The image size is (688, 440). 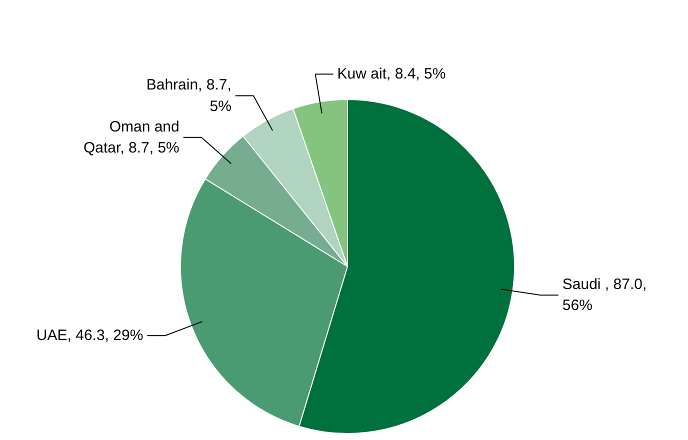 What do you see at coordinates (131, 137) in the screenshot?
I see `slice-label: Oman and Qatar, 8.7, 5%` at bounding box center [131, 137].